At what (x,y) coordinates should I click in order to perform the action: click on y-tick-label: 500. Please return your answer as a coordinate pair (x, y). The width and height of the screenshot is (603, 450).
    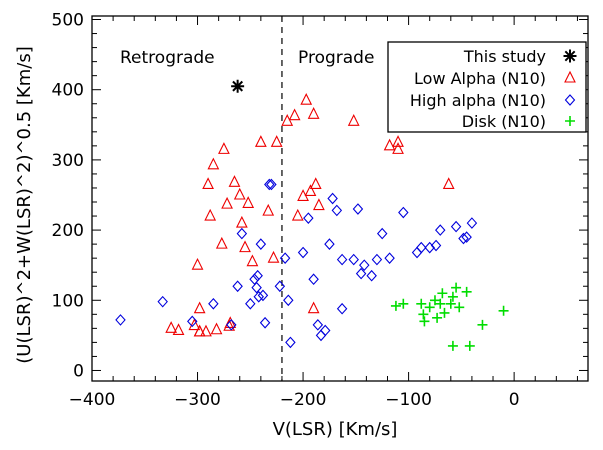
    Looking at the image, I should click on (68, 21).